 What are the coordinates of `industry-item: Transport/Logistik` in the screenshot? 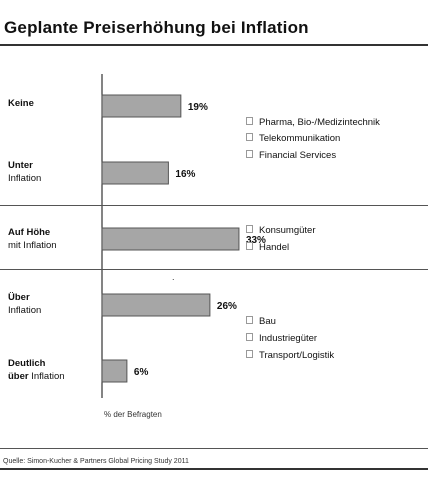 It's located at (290, 356).